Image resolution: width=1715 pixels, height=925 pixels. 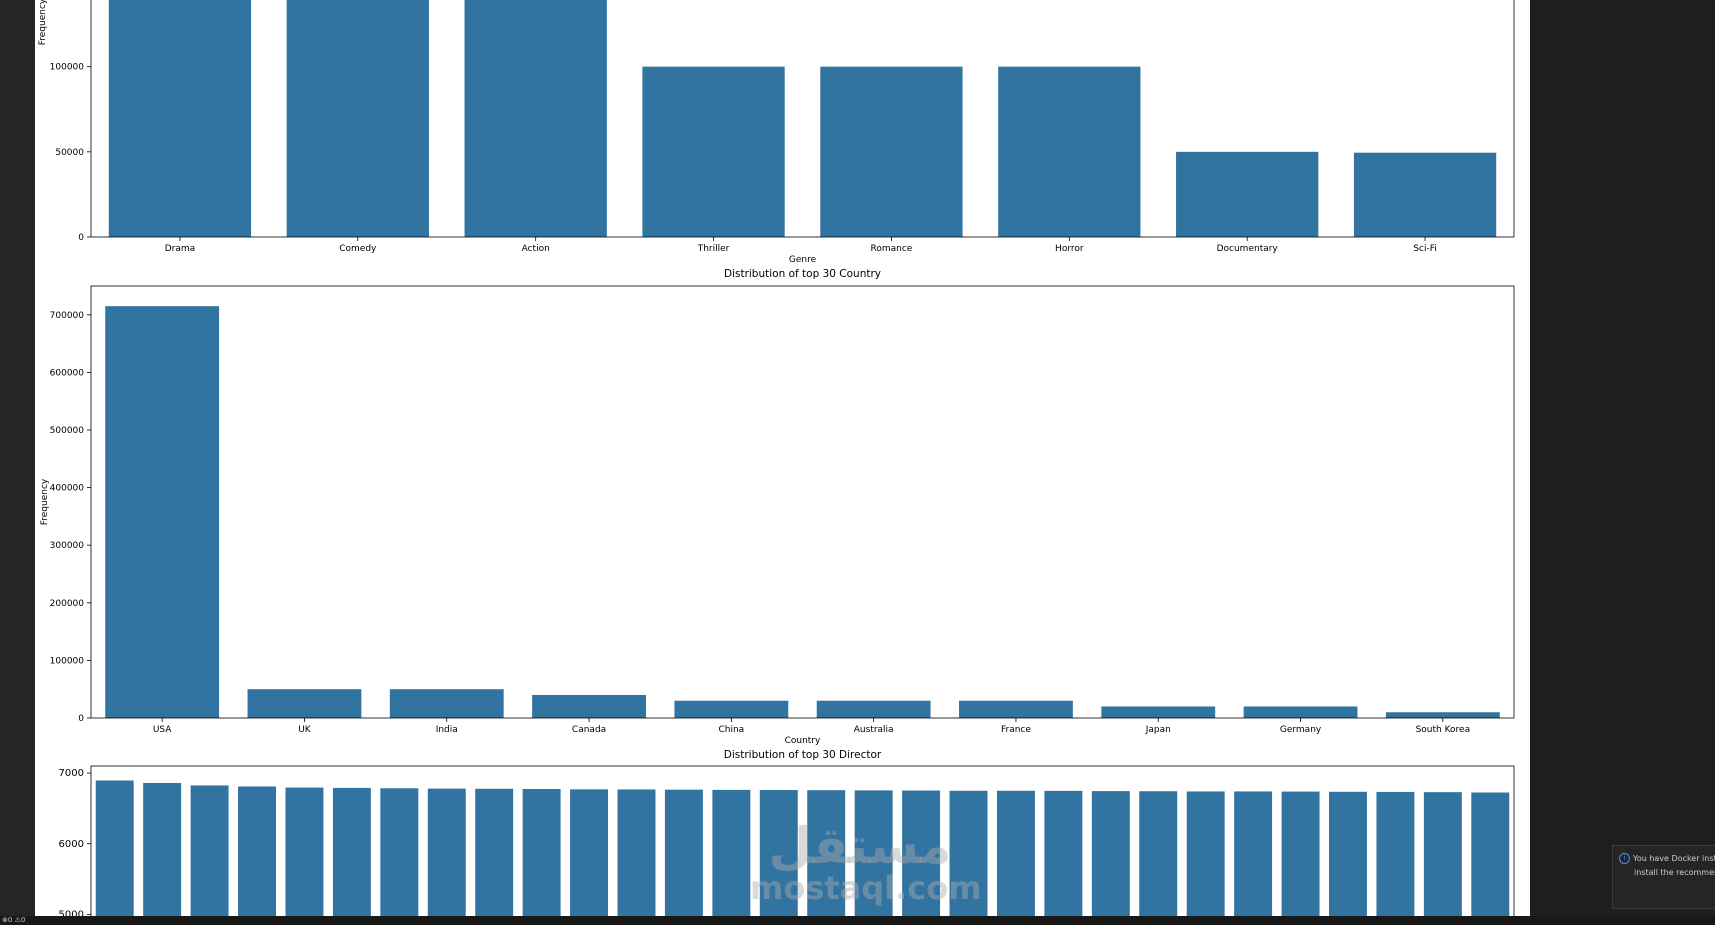 I want to click on chart1-bar-documentary, so click(x=1247, y=194).